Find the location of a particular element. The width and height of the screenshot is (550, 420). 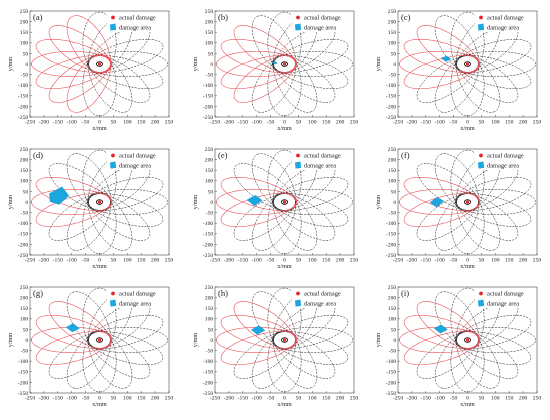

y-tick-label: 50 is located at coordinates (394, 192).